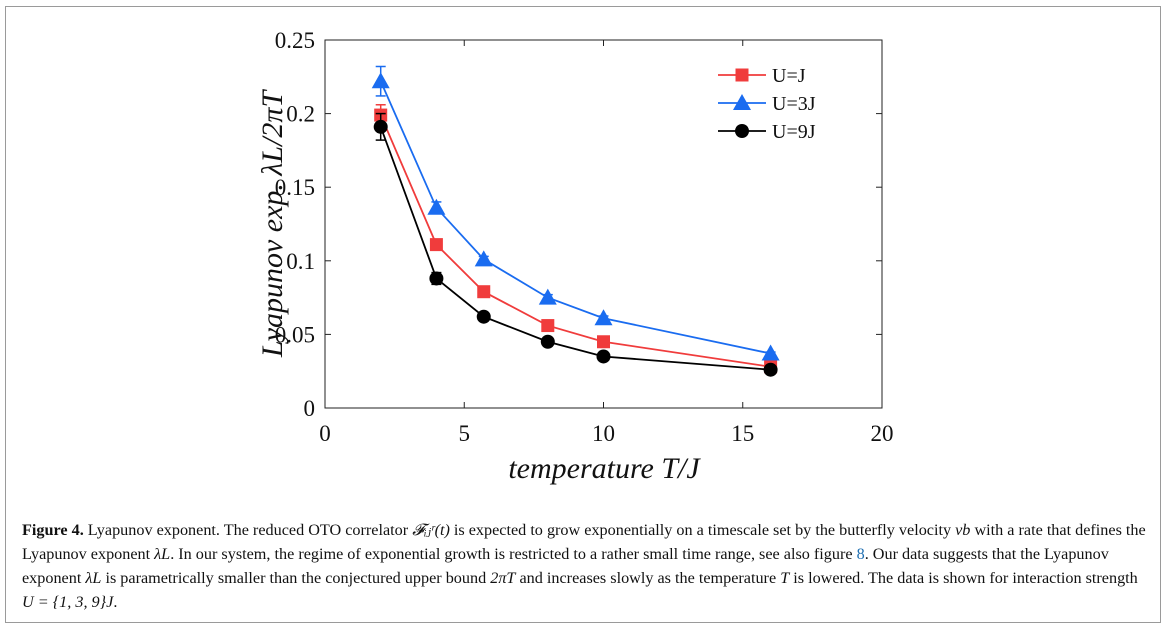 This screenshot has width=1168, height=630. I want to click on x-axis-label: temperature T/J, so click(604, 468).